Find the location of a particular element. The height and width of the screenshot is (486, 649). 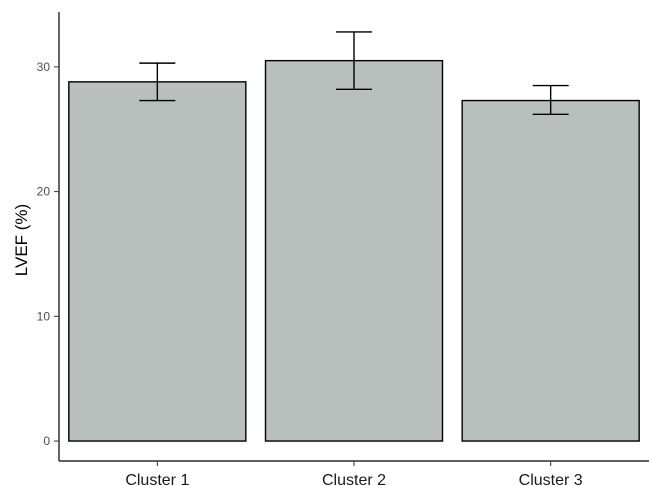

x-ticks-group: Cluster 1 Cluster 2 Cluster 3 is located at coordinates (354, 473).